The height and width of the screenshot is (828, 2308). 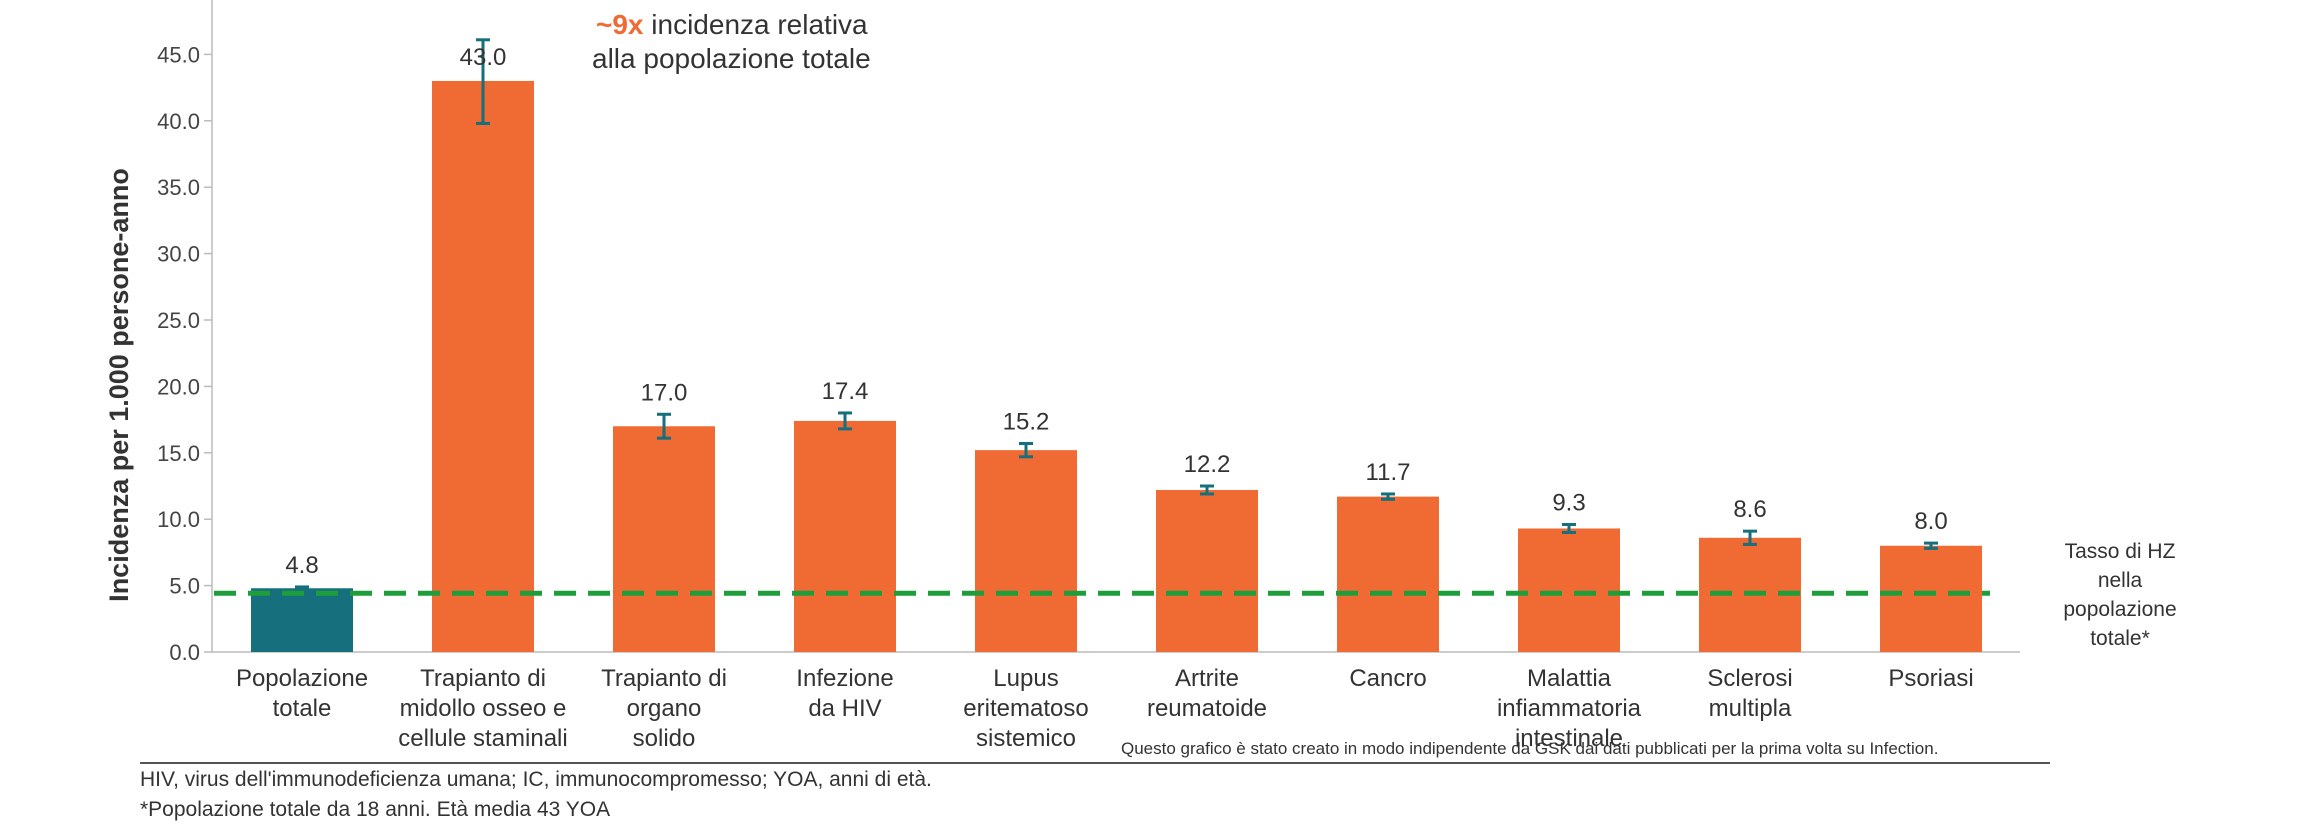 What do you see at coordinates (302, 693) in the screenshot?
I see `category-label: Popolazione totale` at bounding box center [302, 693].